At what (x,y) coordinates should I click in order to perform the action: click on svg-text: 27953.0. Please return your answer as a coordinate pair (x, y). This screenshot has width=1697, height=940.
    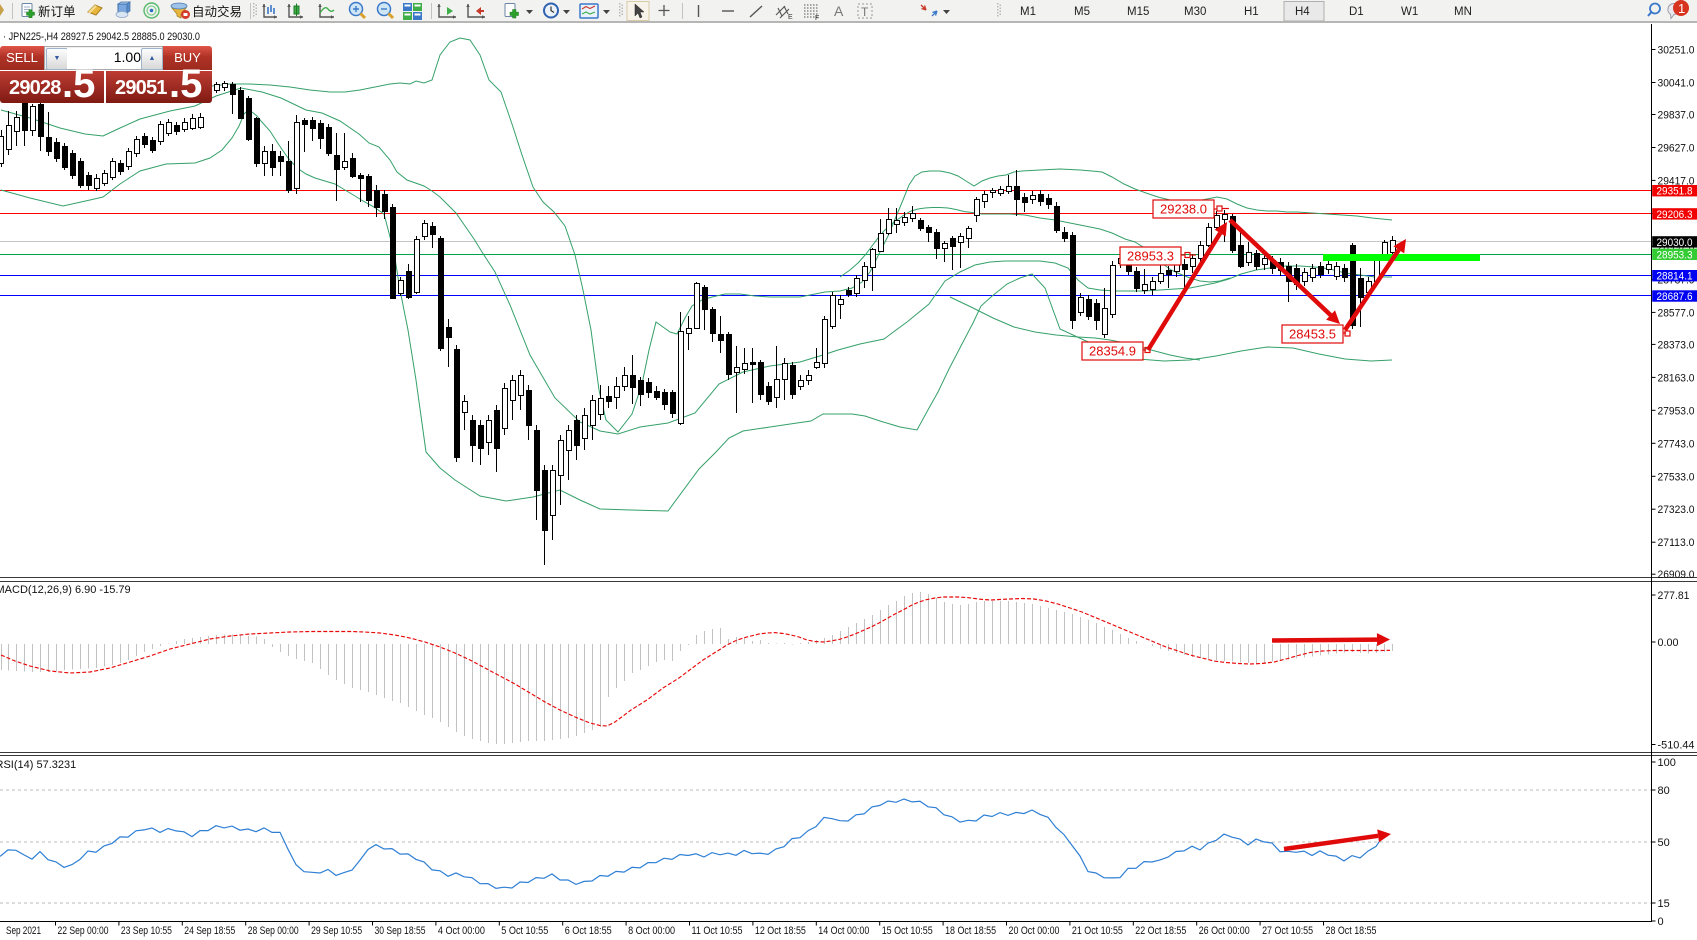
    Looking at the image, I should click on (1676, 411).